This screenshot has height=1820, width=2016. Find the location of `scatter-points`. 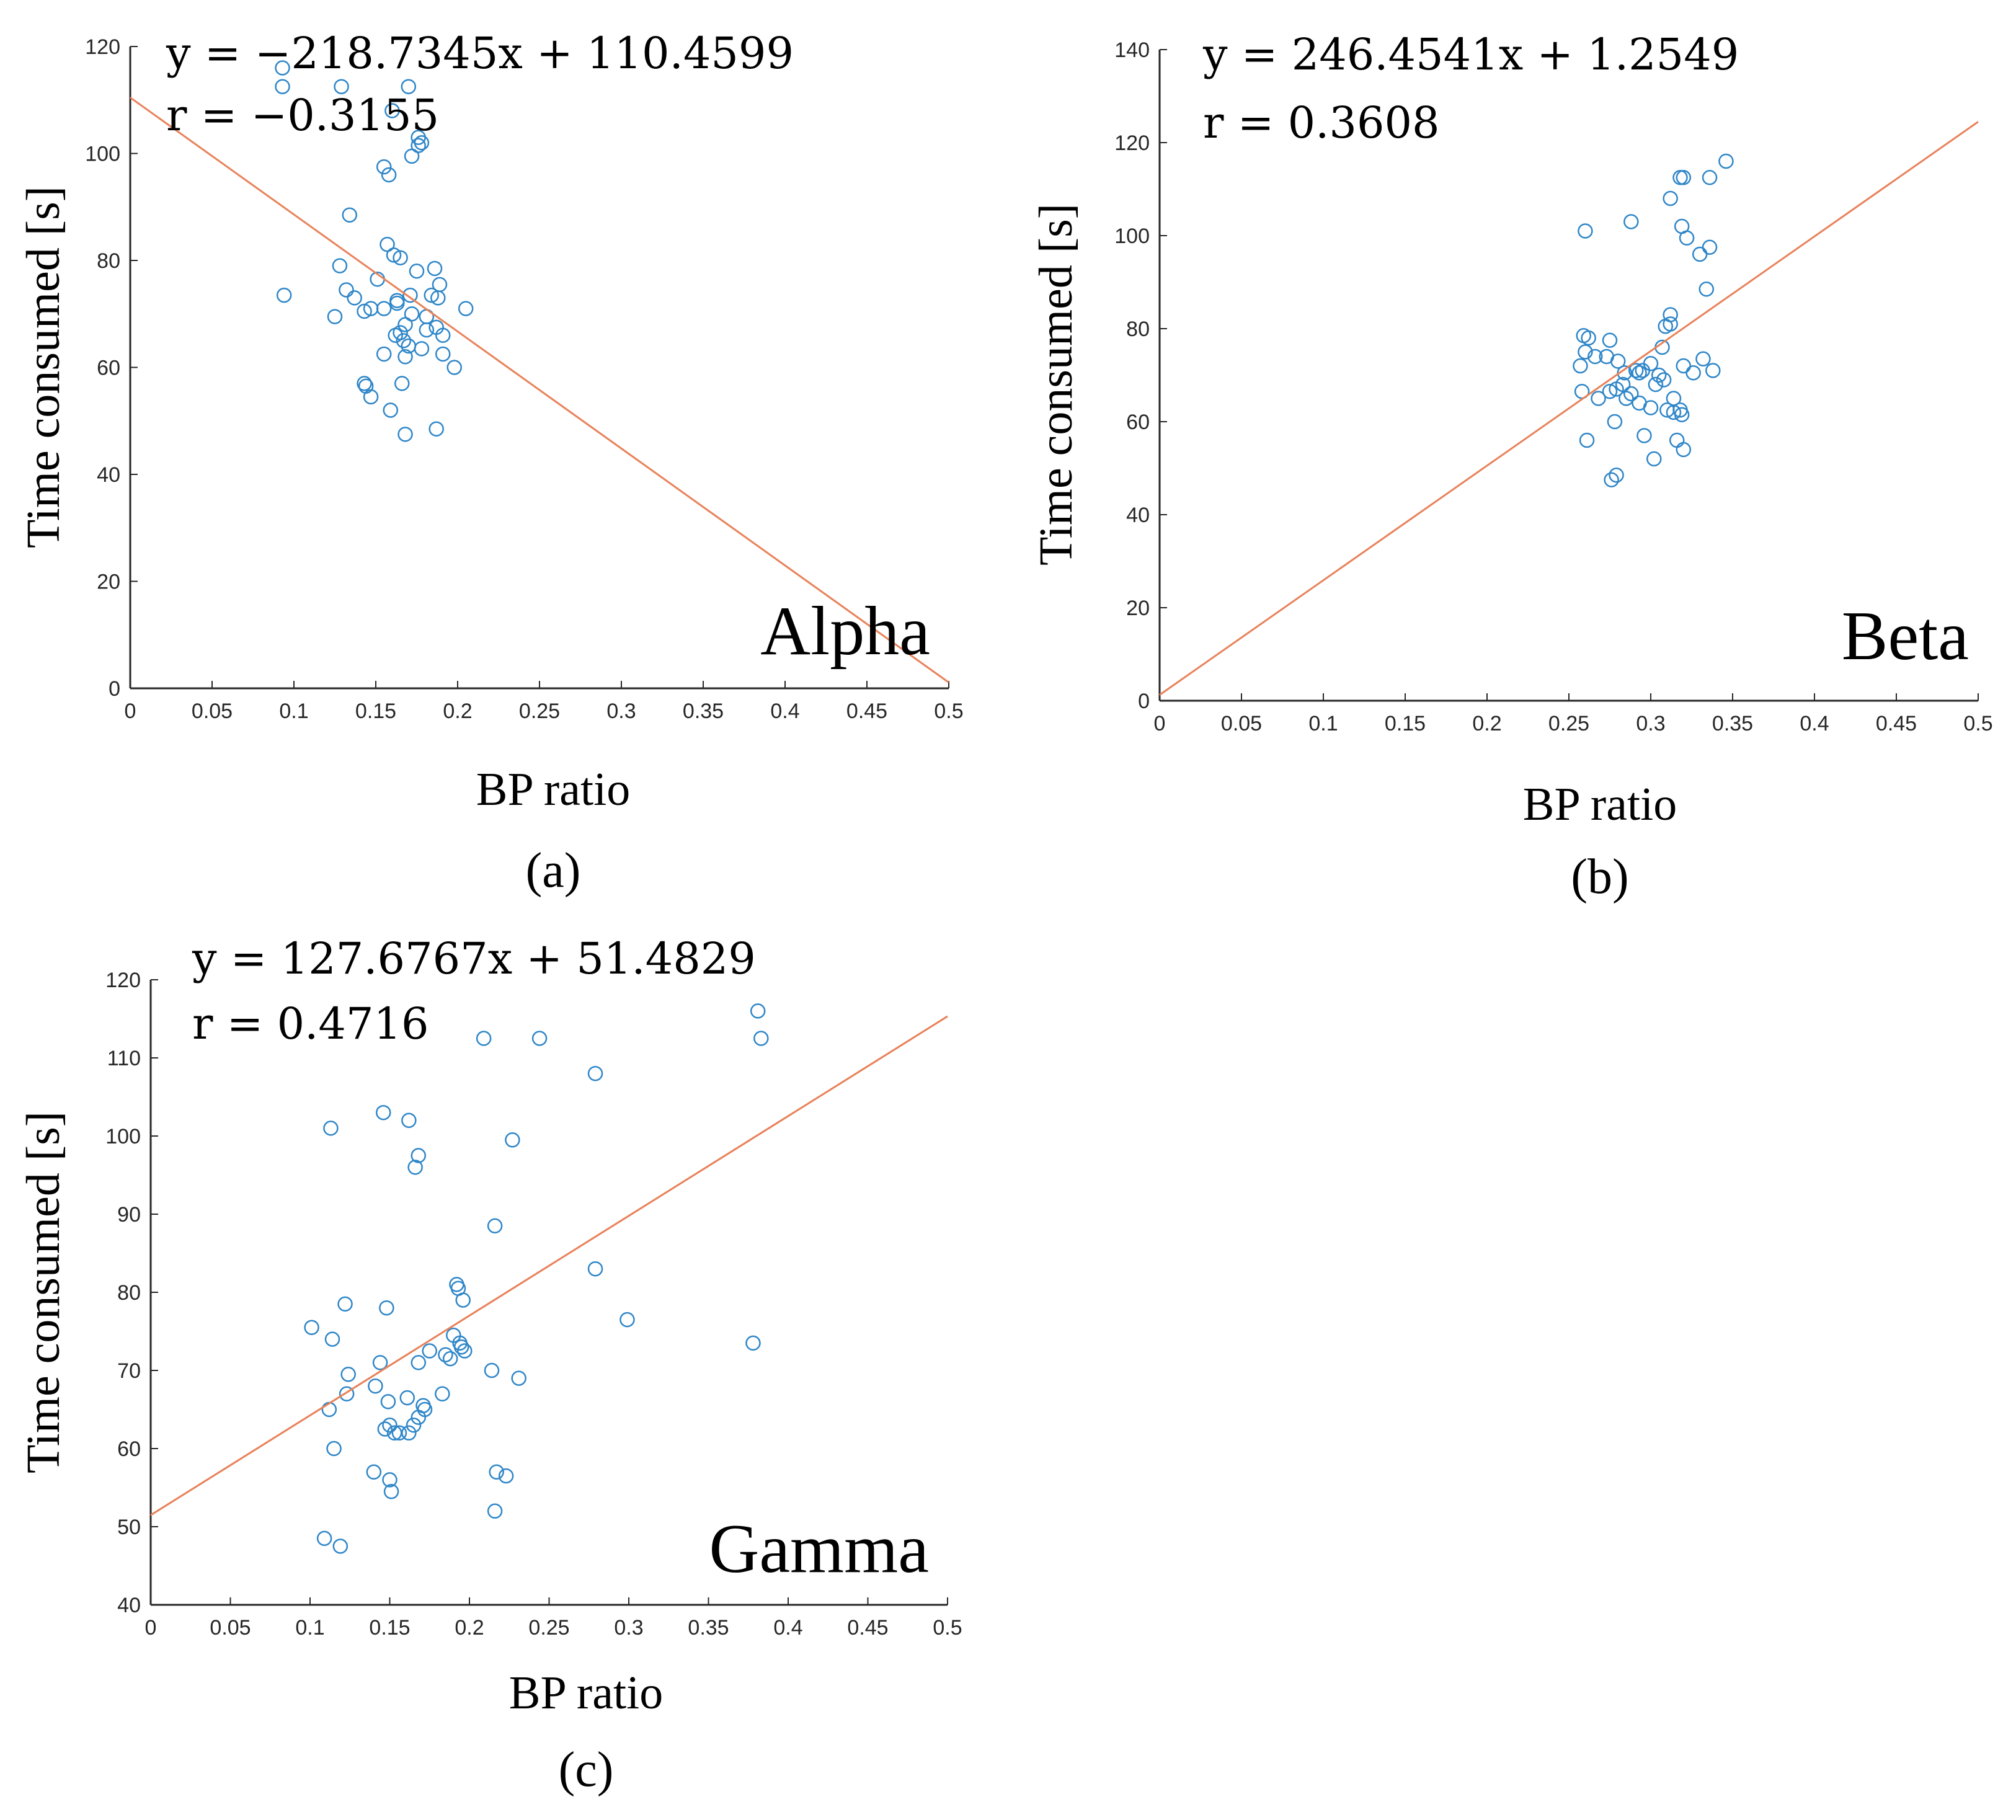

scatter-points is located at coordinates (536, 1278).